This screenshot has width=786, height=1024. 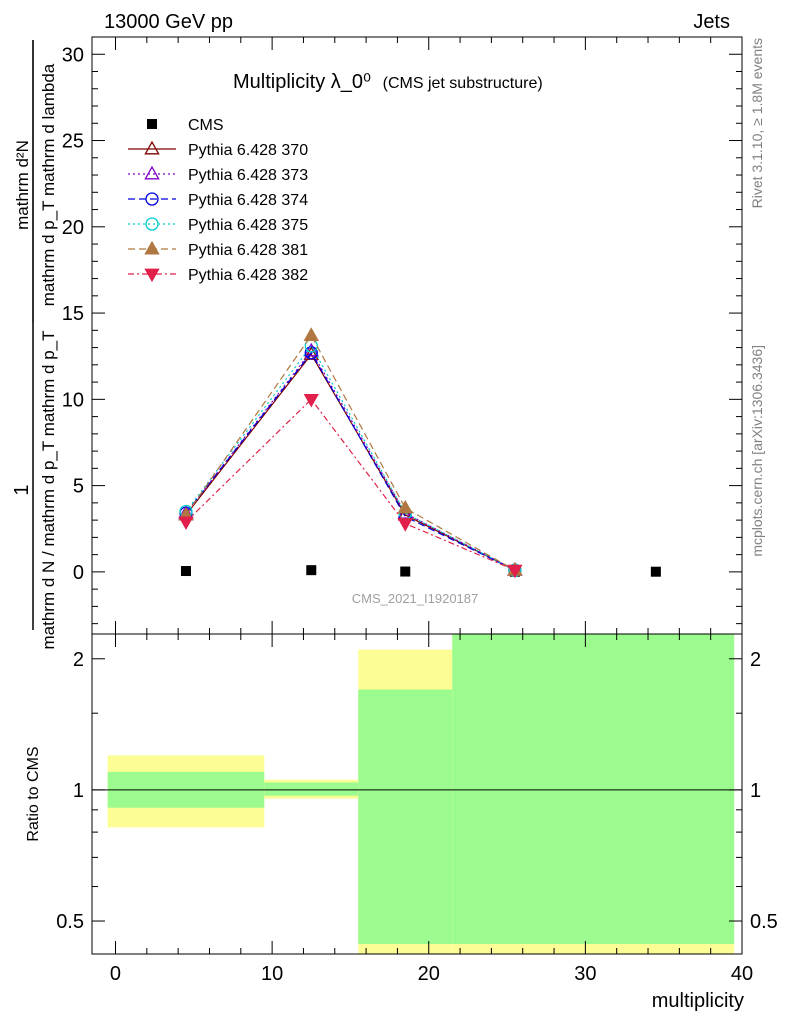 I want to click on legend-marker-p374, so click(x=152, y=199).